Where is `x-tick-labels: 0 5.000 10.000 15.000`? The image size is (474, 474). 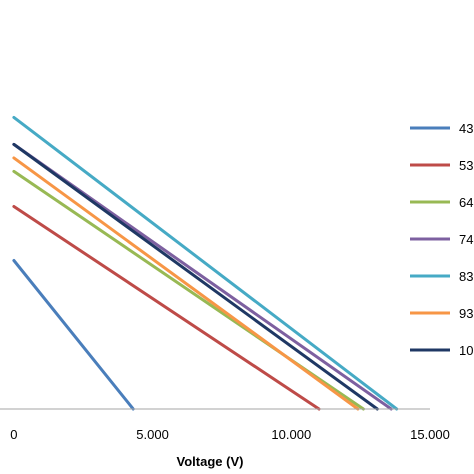
x-tick-labels: 0 5.000 10.000 15.000 is located at coordinates (230, 434).